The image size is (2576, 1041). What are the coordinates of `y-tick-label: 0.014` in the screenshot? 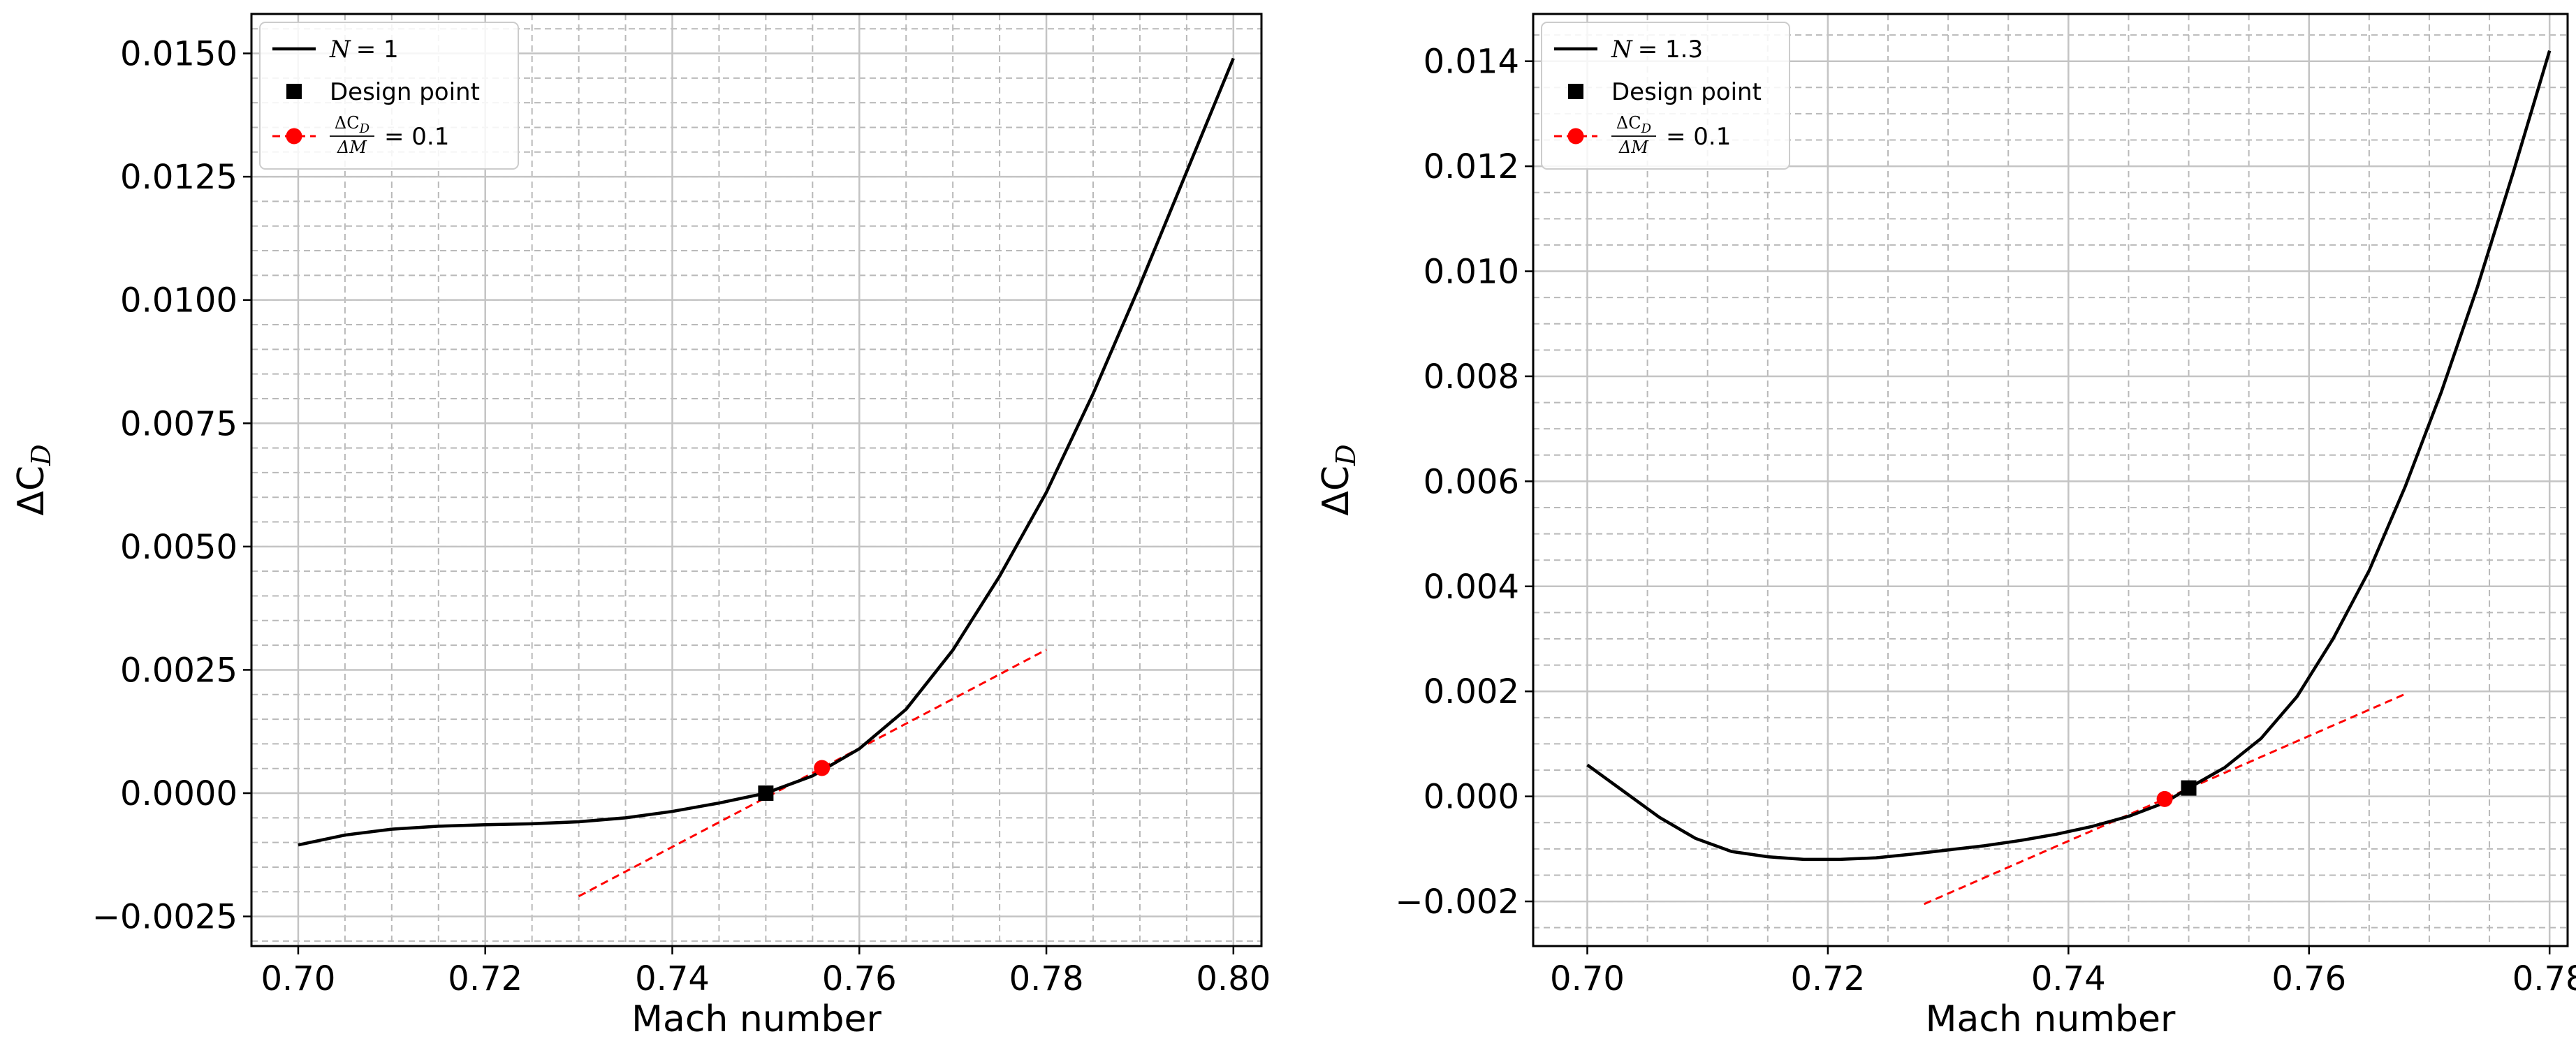 It's located at (1471, 63).